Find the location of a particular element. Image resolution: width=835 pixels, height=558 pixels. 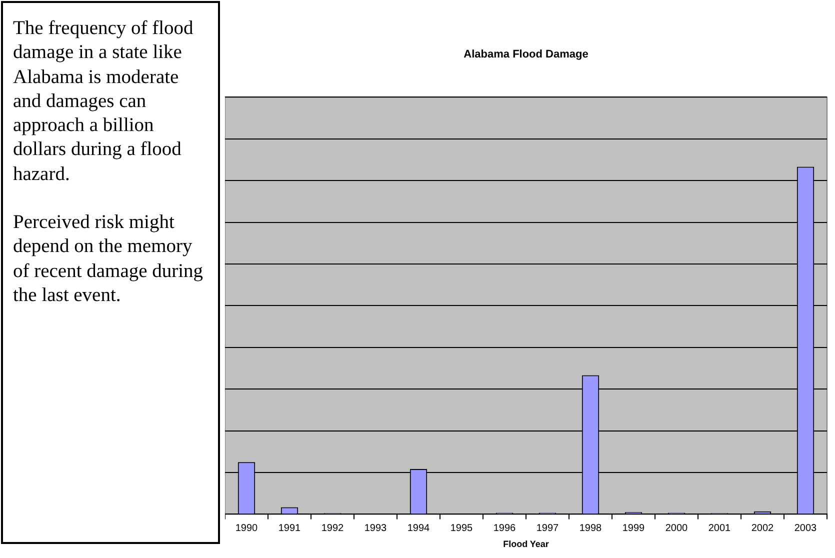

x-tick-label: 1994 is located at coordinates (418, 528).